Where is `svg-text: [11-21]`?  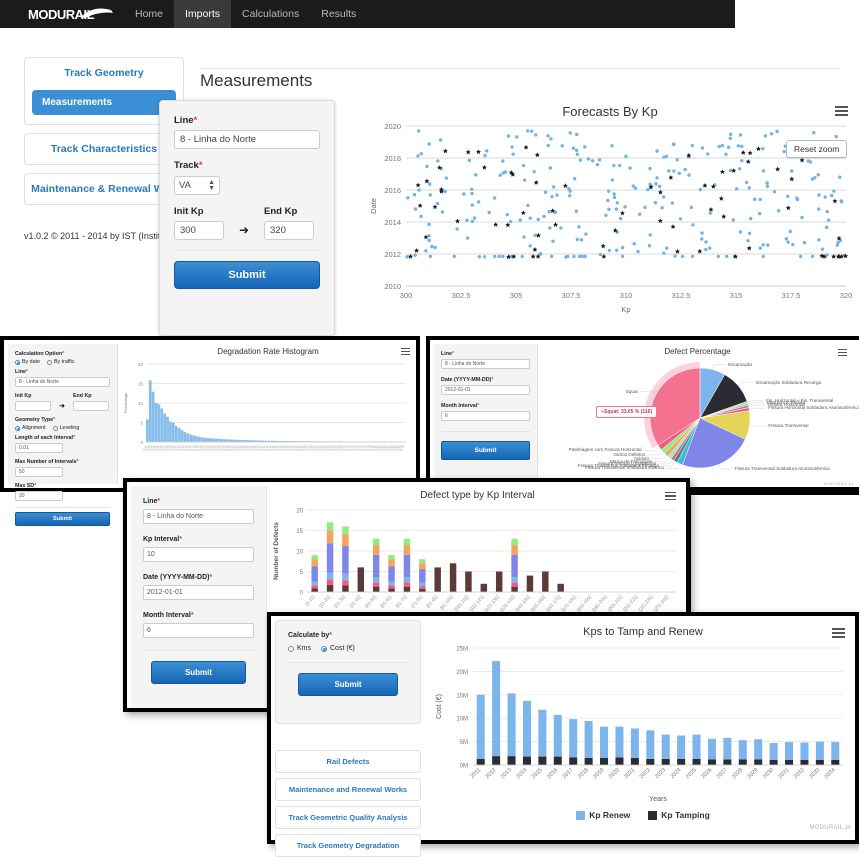
svg-text: [11-21] is located at coordinates (324, 601).